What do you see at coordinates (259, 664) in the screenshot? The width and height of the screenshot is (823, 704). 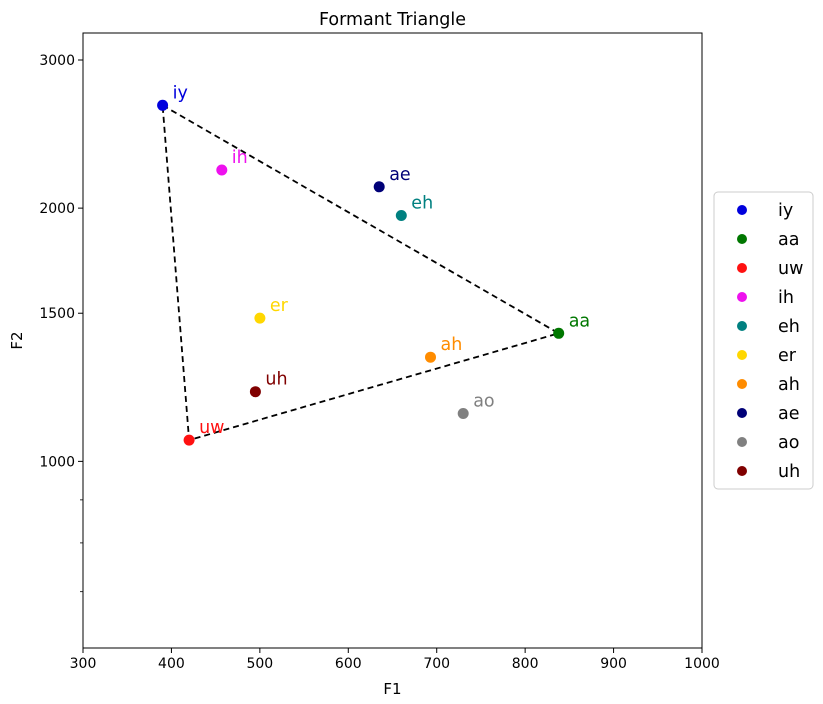 I see `x-tick-label: 500` at bounding box center [259, 664].